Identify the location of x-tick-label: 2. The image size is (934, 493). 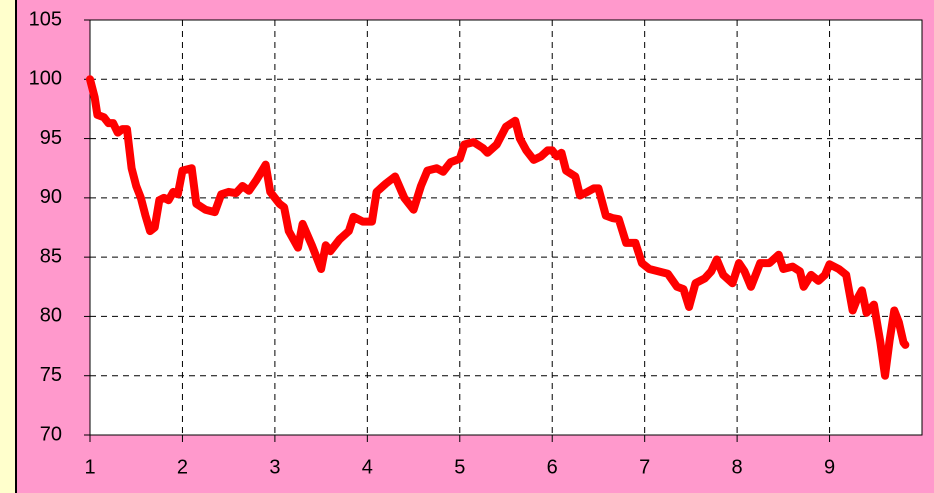
(182, 467).